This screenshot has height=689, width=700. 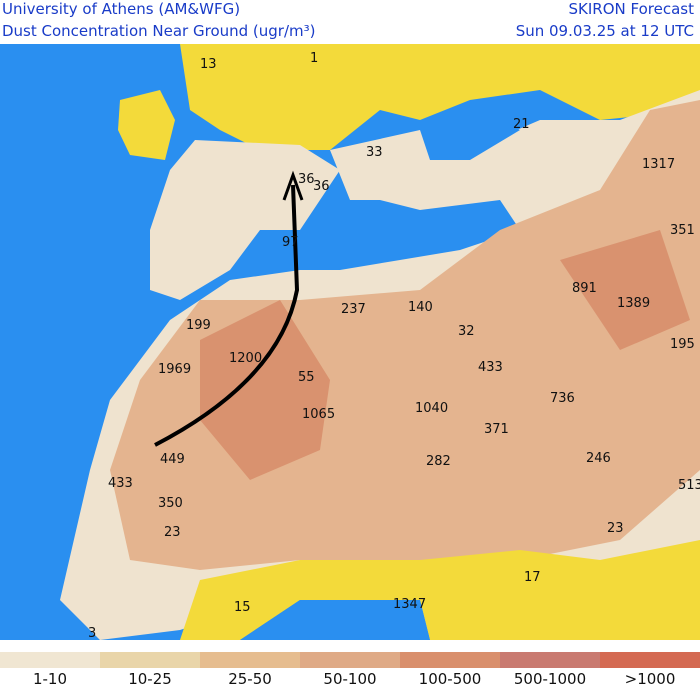 What do you see at coordinates (584, 288) in the screenshot?
I see `map-label: 891` at bounding box center [584, 288].